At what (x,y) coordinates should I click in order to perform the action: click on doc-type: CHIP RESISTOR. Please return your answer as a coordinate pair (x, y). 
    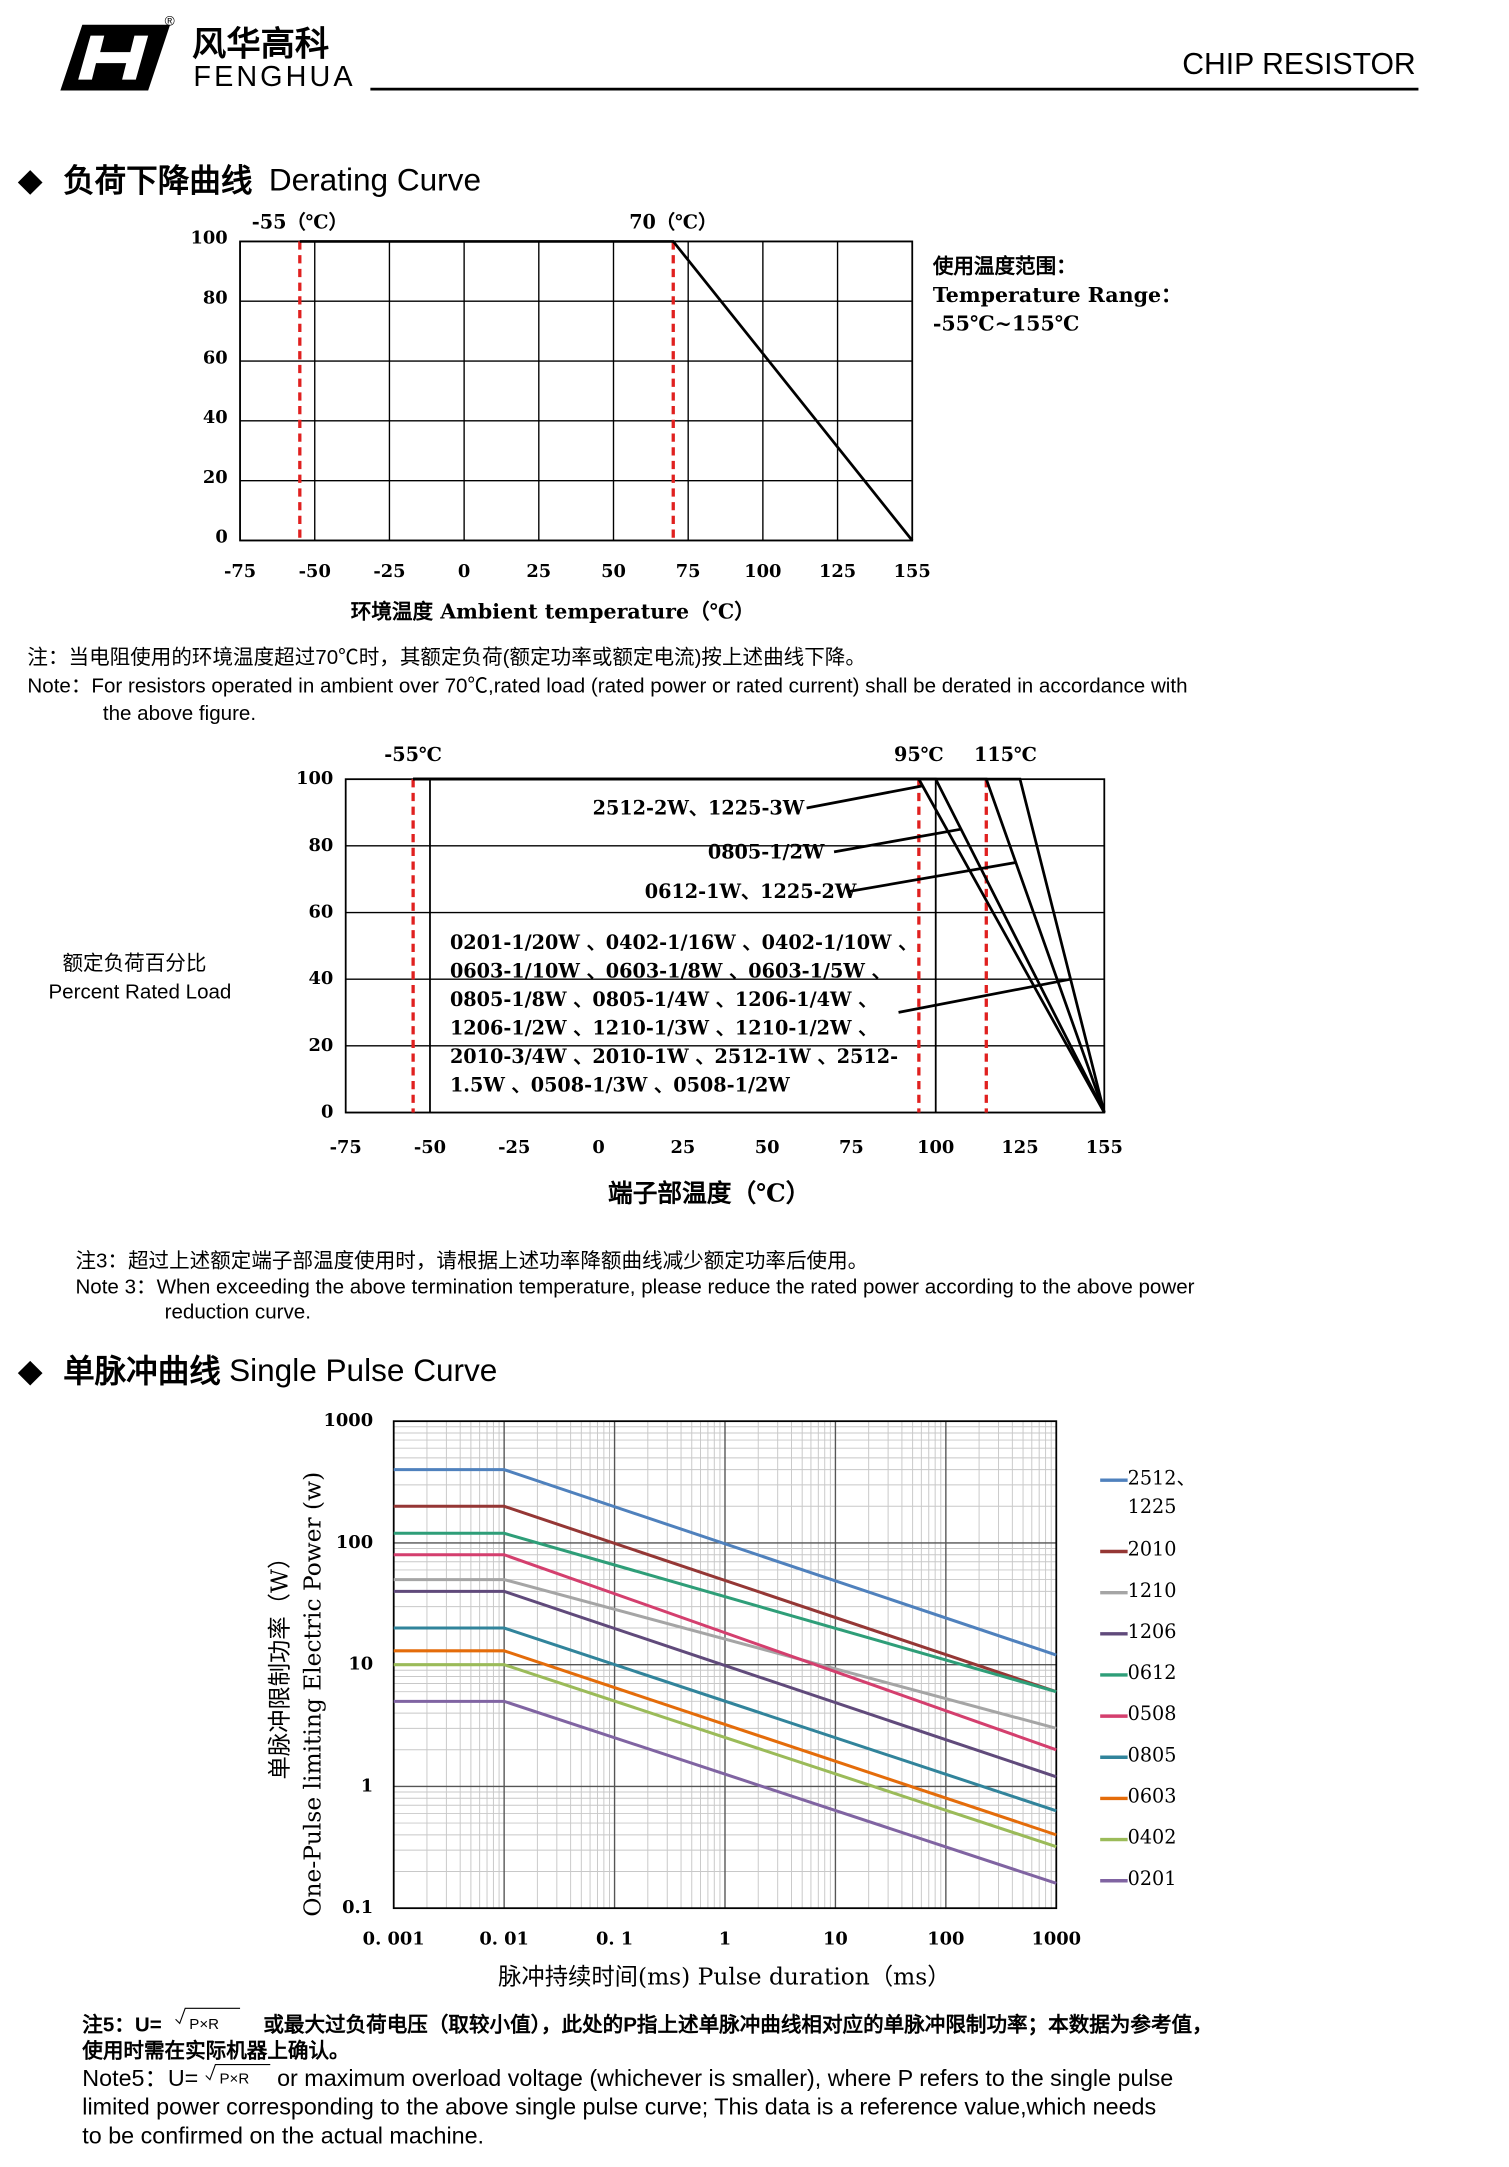
    Looking at the image, I should click on (1299, 64).